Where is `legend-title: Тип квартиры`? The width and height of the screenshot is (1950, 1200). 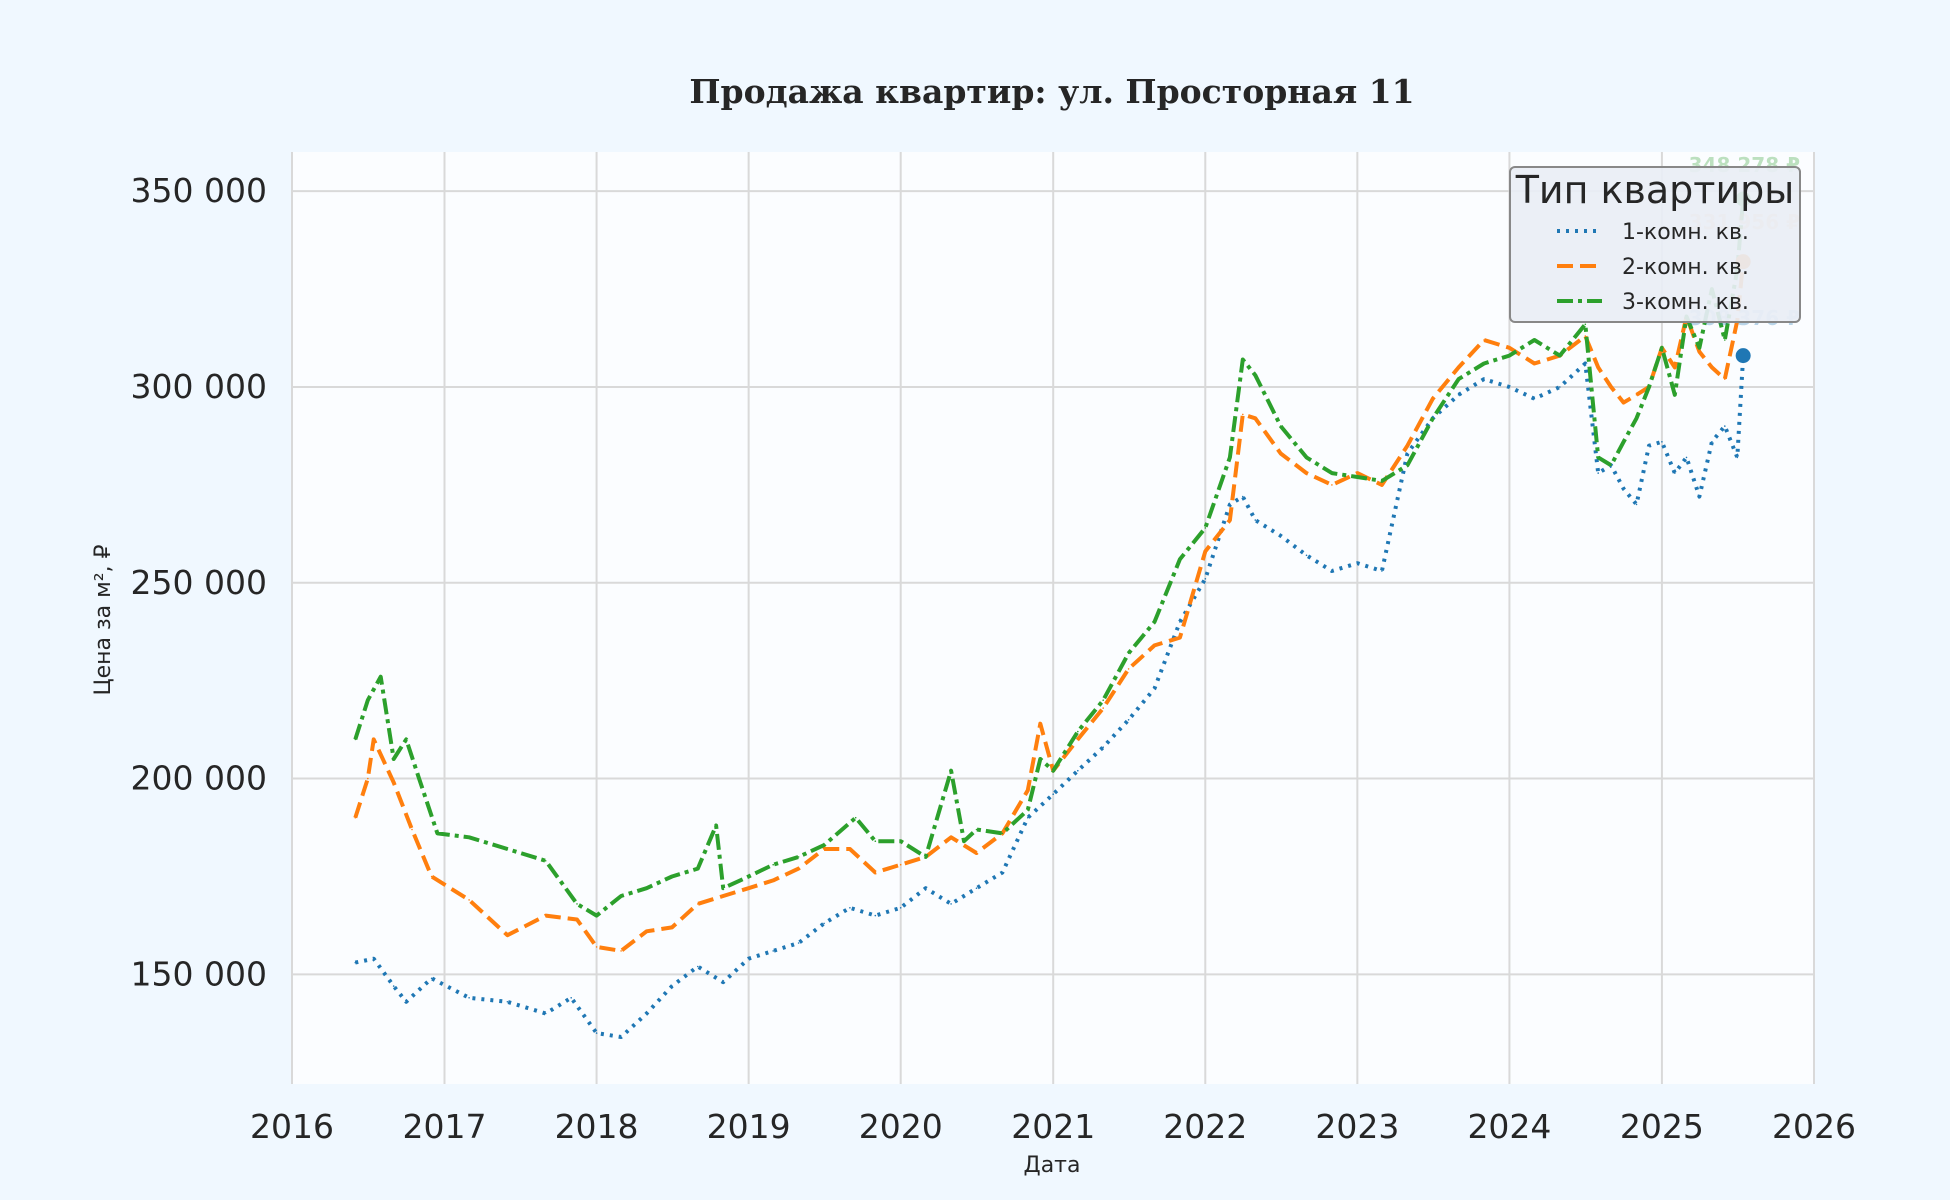
legend-title: Тип квартиры is located at coordinates (1655, 190).